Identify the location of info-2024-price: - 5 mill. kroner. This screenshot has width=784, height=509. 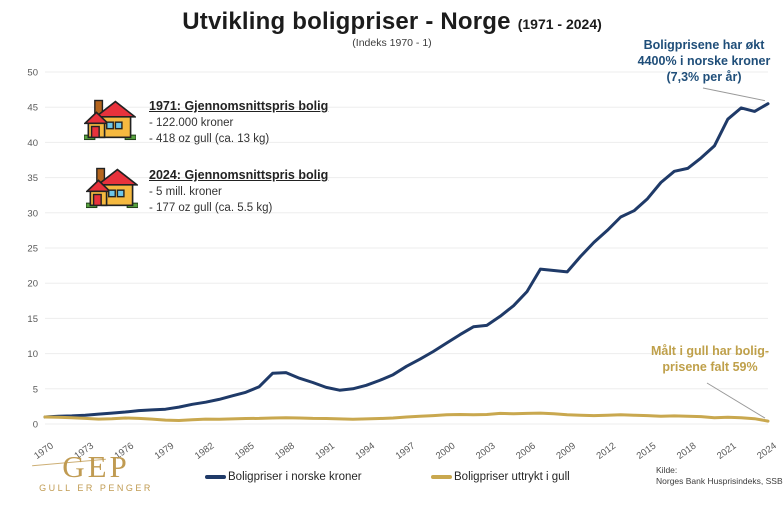
(185, 192).